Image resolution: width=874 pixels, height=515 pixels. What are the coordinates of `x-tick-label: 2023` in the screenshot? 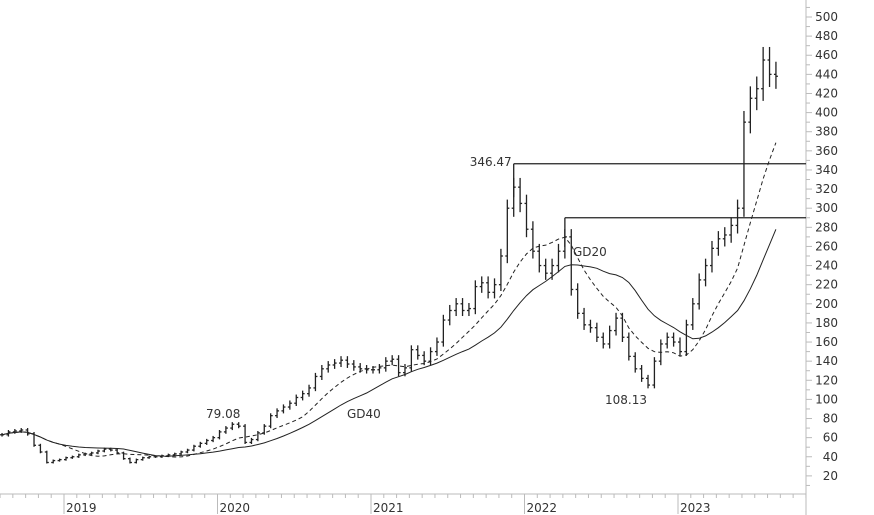 It's located at (695, 508).